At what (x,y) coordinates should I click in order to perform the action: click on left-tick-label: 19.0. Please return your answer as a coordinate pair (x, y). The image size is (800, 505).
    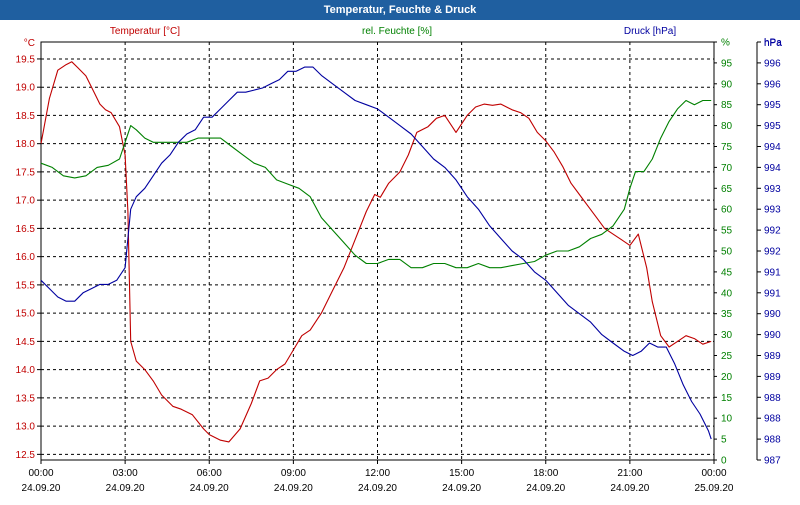
    Looking at the image, I should click on (26, 88).